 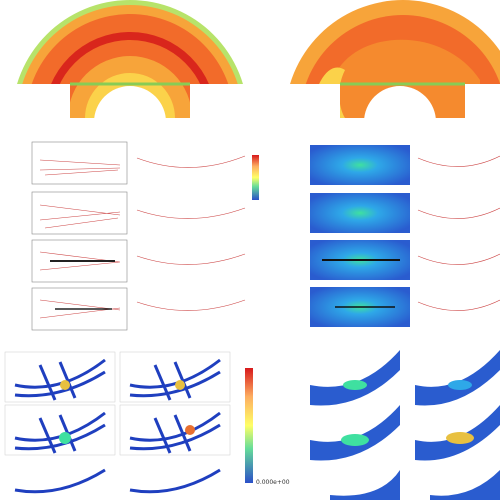 What do you see at coordinates (117, 422) in the screenshot?
I see `mesh-panels-left` at bounding box center [117, 422].